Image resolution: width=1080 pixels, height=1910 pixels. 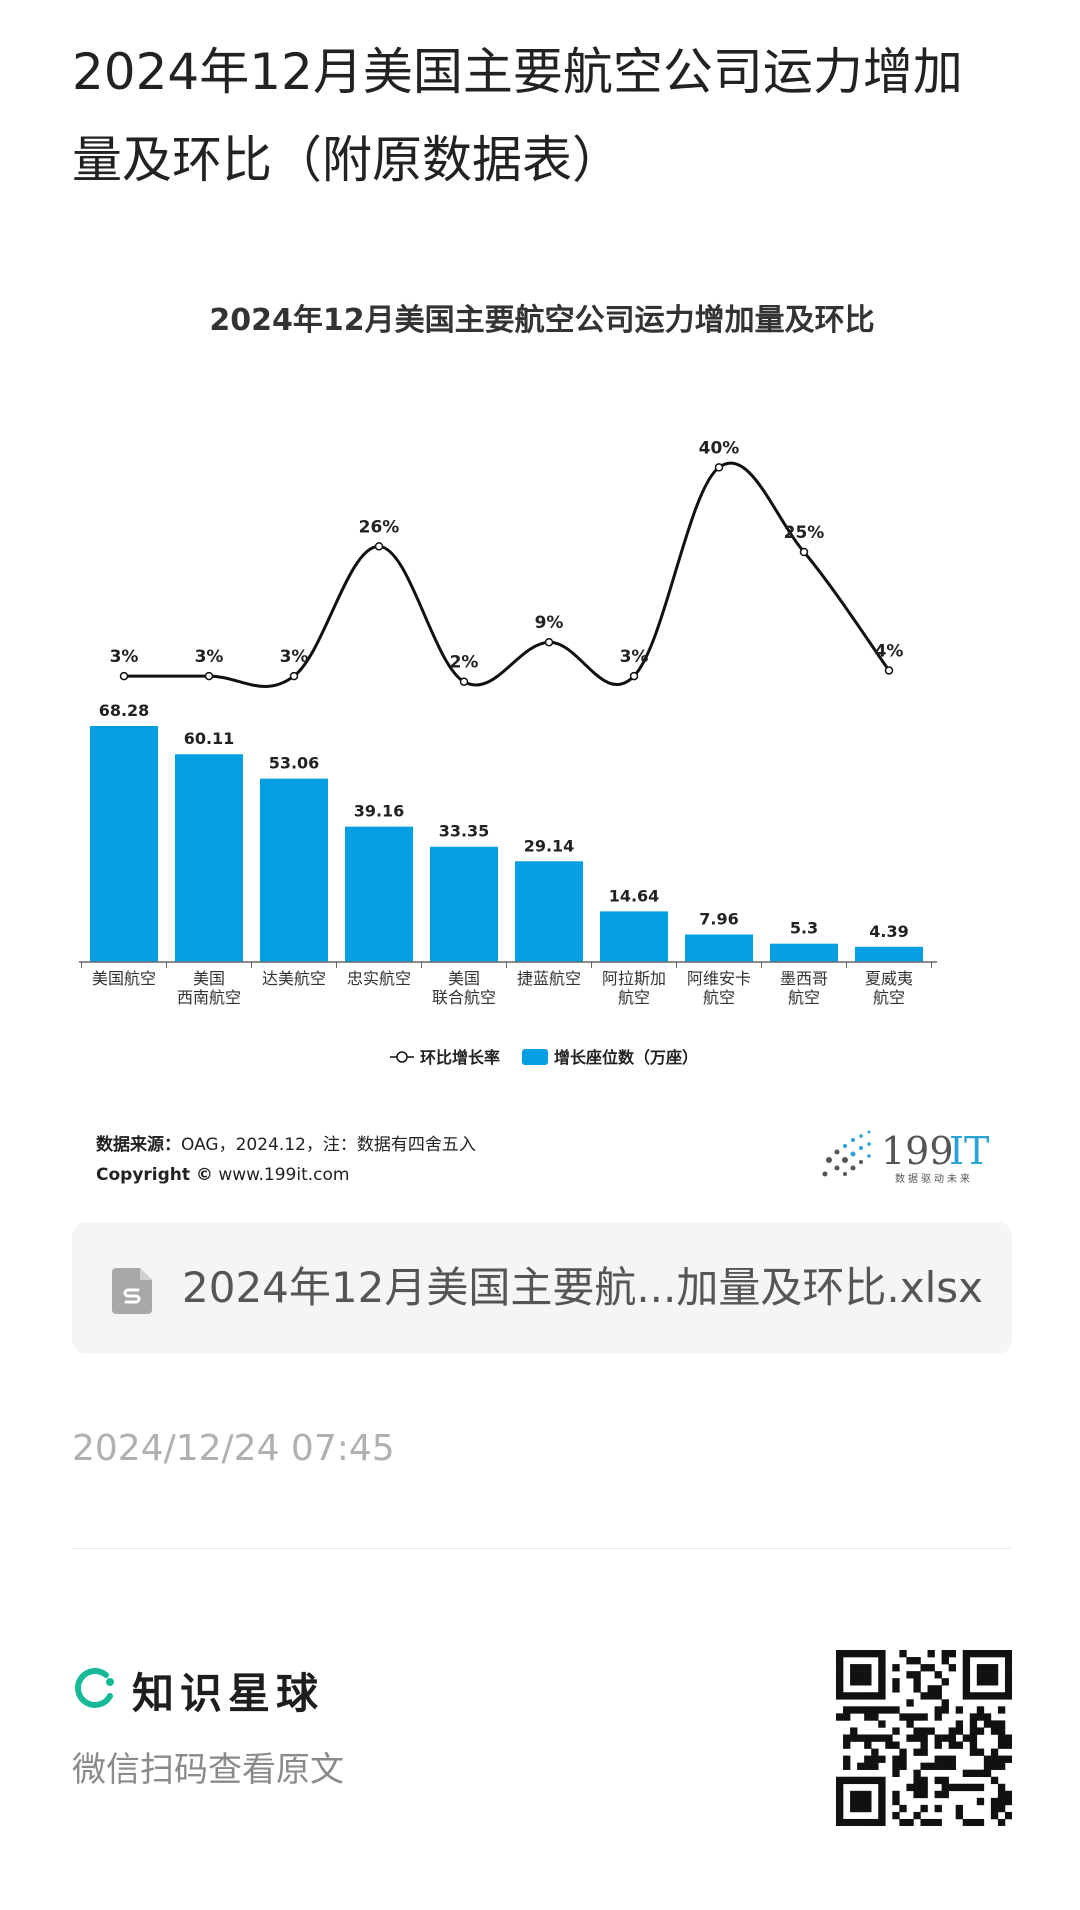 I want to click on line-value-label-6: 3%, so click(x=634, y=657).